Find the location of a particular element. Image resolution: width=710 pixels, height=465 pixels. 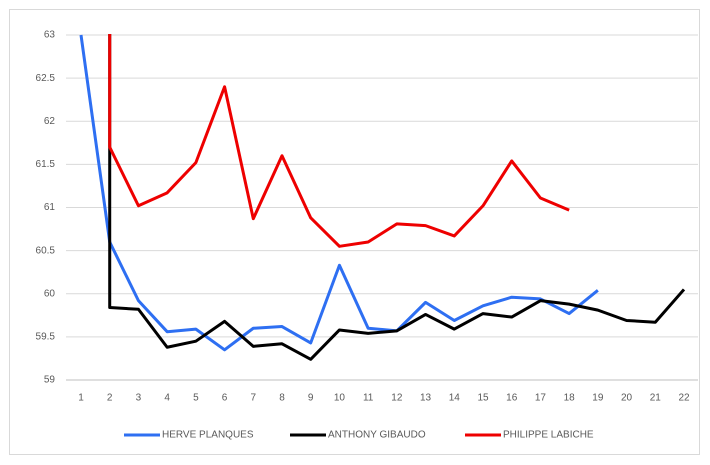

x-tick-label: 7 is located at coordinates (254, 398).